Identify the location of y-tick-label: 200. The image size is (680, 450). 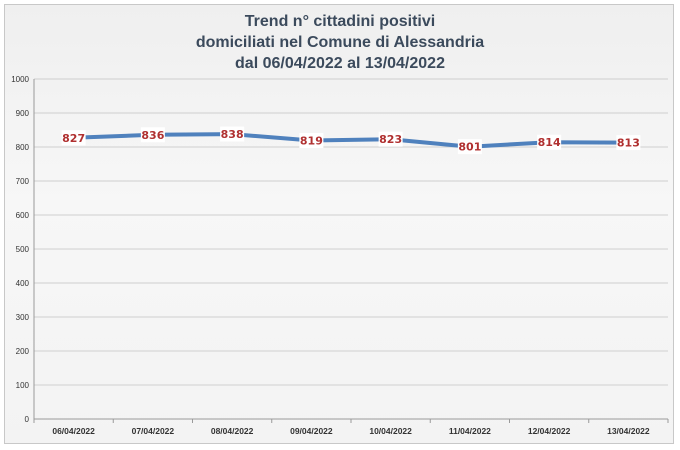
(23, 351).